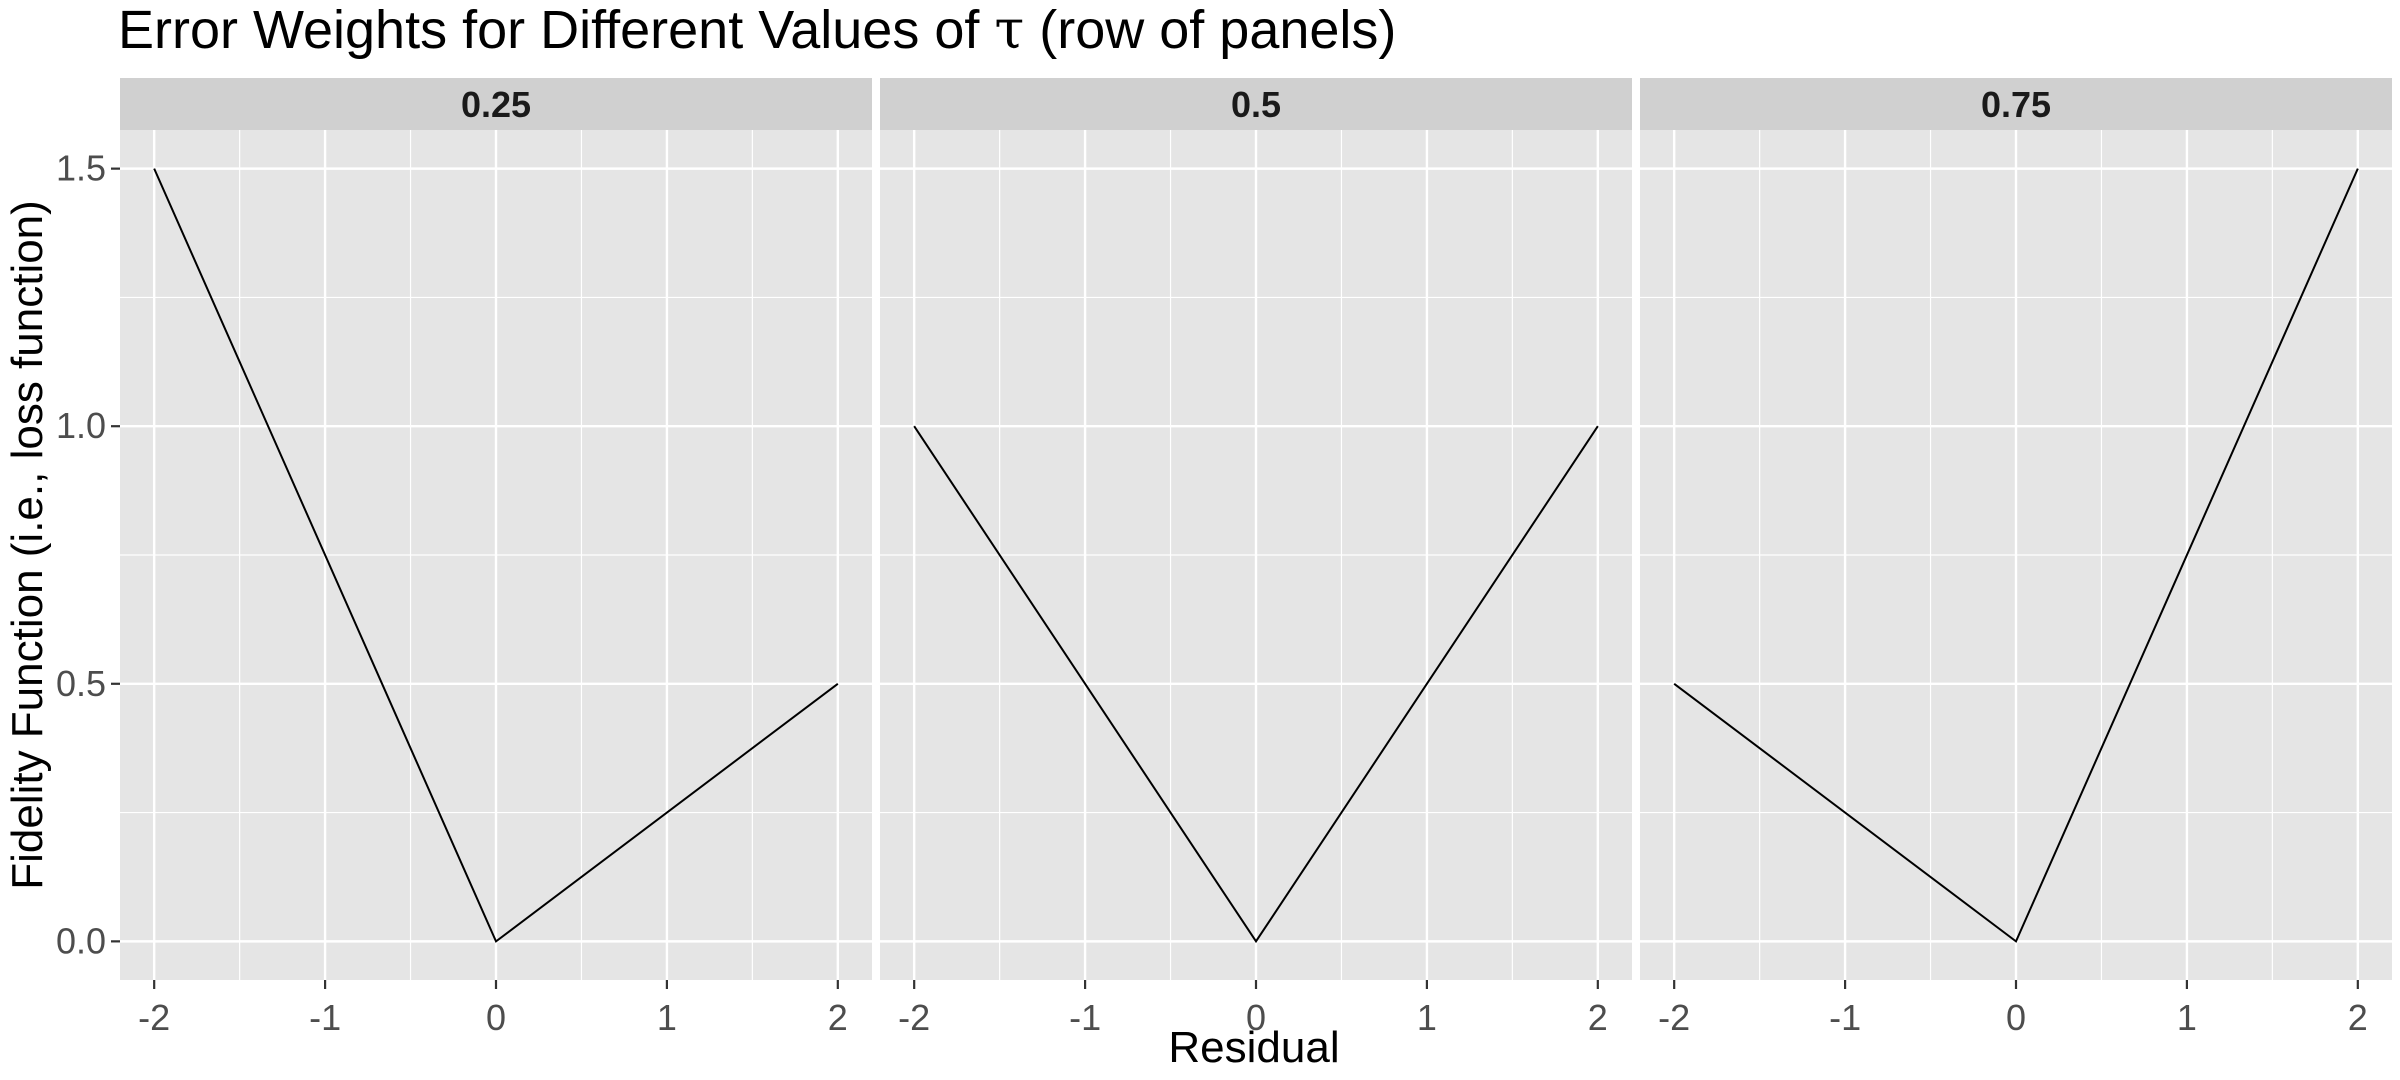 The height and width of the screenshot is (1080, 2400). I want to click on facet-strip-label: 0.75, so click(2016, 104).